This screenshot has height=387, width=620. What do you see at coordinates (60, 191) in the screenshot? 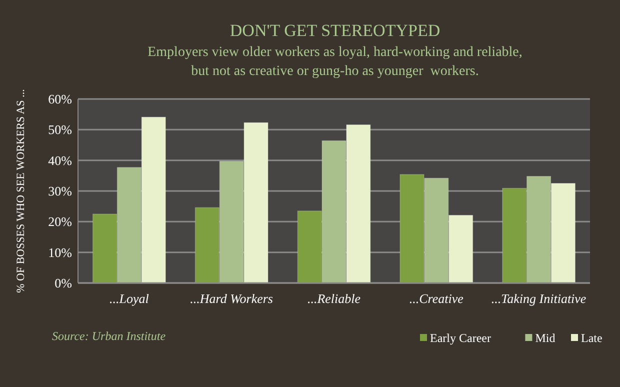
I see `y-tick-label: 30%` at bounding box center [60, 191].